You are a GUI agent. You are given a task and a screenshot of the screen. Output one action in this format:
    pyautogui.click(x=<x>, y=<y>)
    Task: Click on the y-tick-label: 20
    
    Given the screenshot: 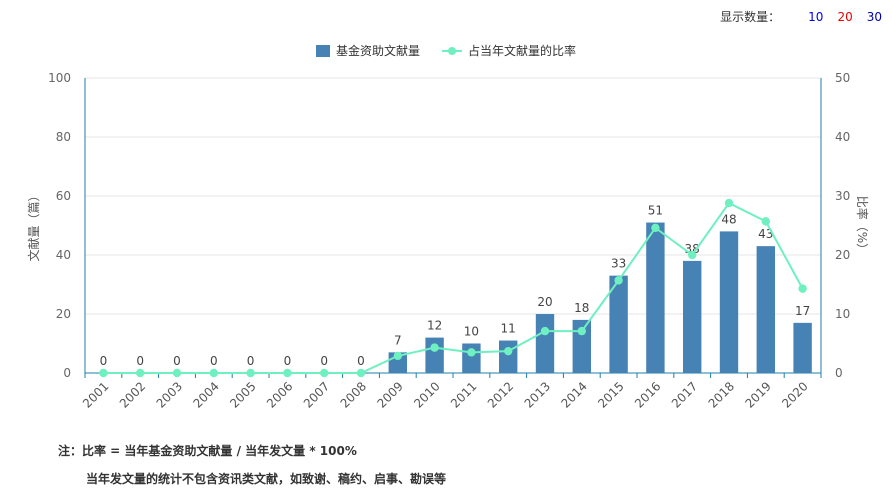 What is the action you would take?
    pyautogui.click(x=63, y=314)
    